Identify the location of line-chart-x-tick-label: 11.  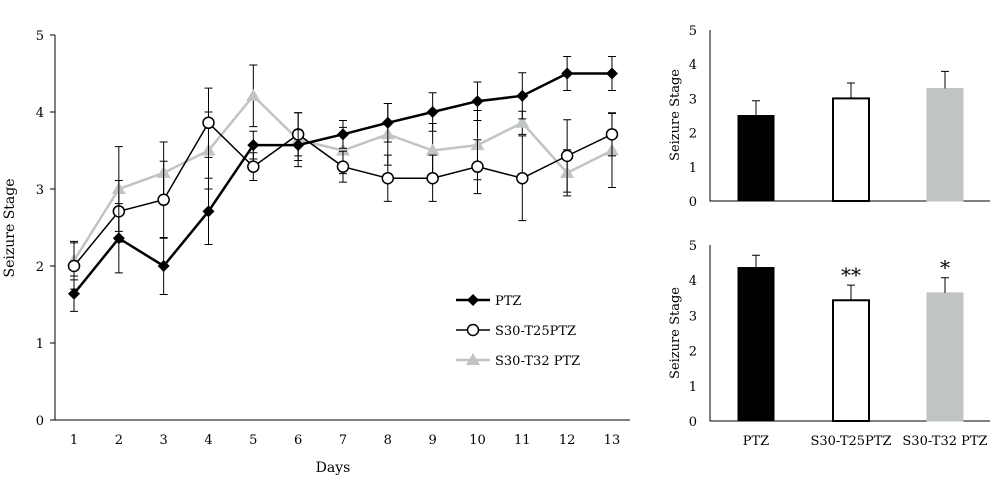
(522, 440).